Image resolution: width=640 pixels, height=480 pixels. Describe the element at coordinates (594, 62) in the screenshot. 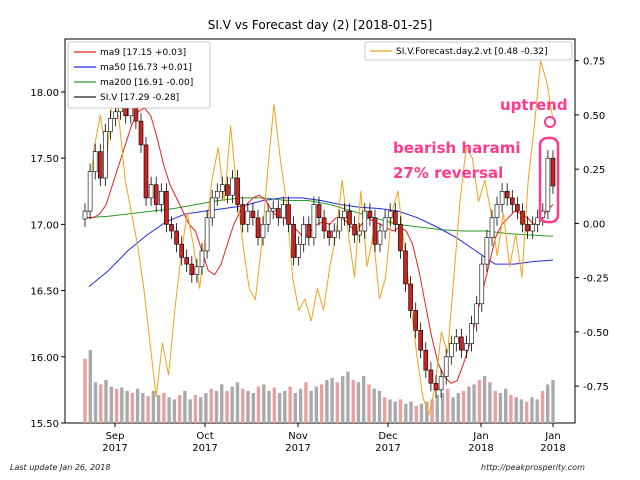

I see `right-tick-label: 0.75` at that location.